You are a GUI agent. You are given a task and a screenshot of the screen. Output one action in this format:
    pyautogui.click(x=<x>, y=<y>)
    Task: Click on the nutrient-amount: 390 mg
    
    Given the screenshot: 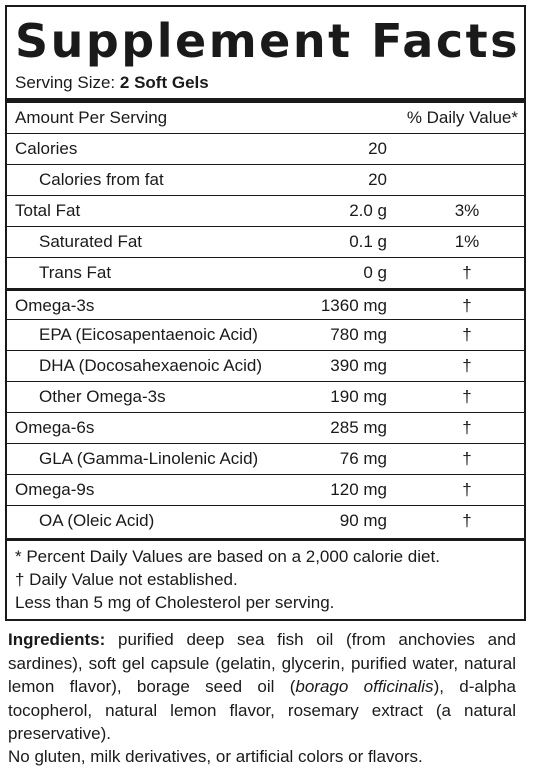 What is the action you would take?
    pyautogui.click(x=358, y=365)
    